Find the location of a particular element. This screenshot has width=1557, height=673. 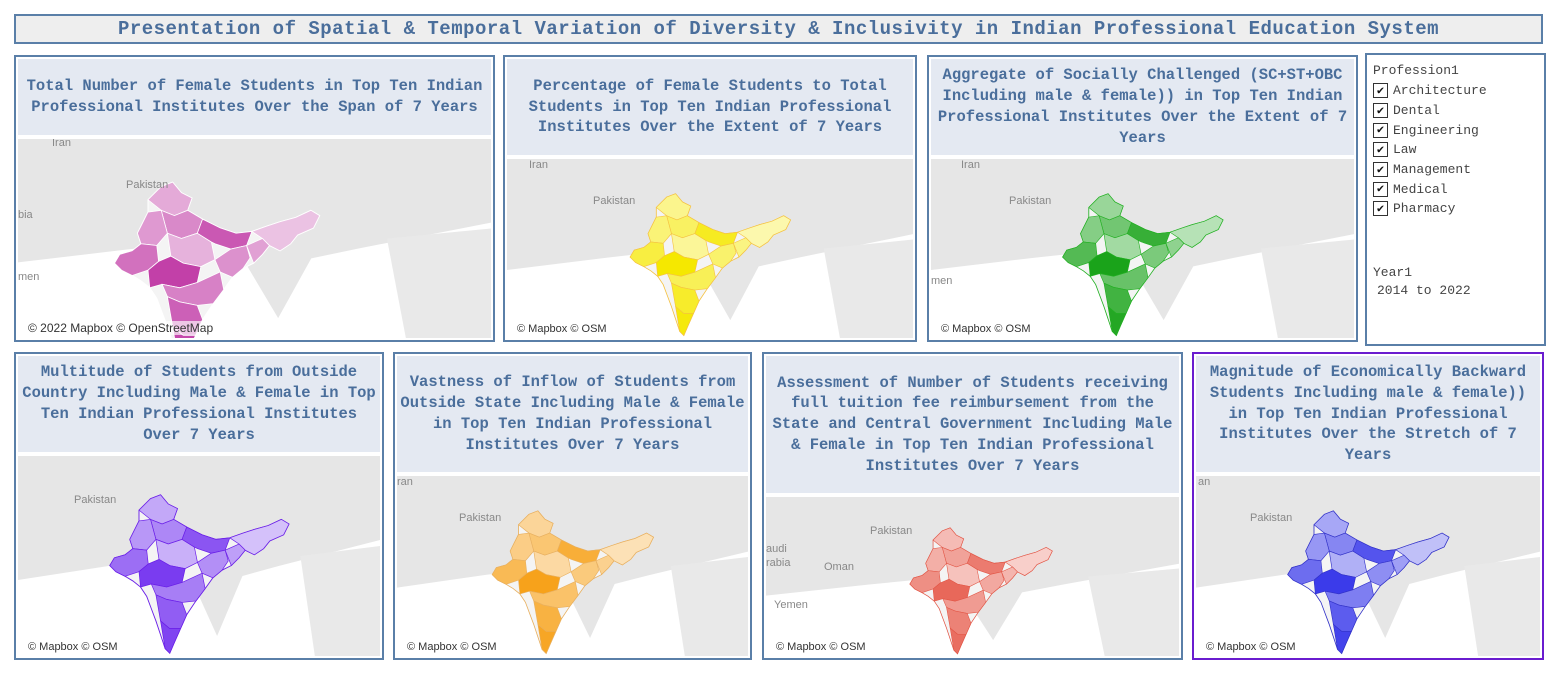

map-attribution: © 2022 Mapbox © OpenStreetMap is located at coordinates (121, 328).